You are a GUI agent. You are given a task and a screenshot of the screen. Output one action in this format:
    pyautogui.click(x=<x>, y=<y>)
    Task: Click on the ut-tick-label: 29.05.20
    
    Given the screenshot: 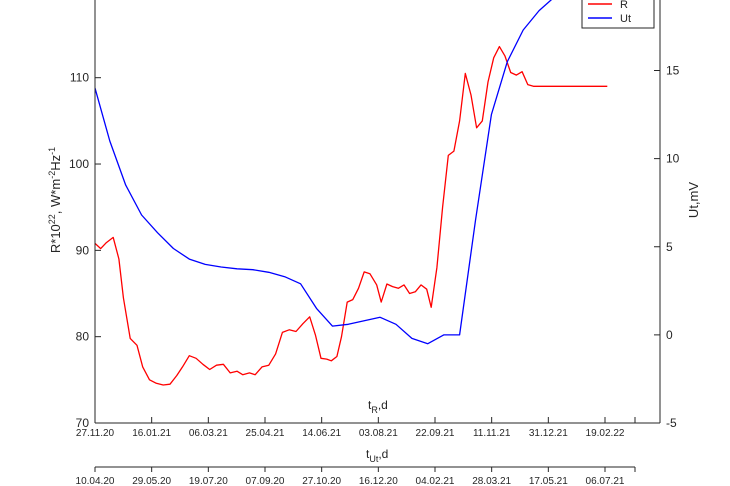 What is the action you would take?
    pyautogui.click(x=151, y=481)
    